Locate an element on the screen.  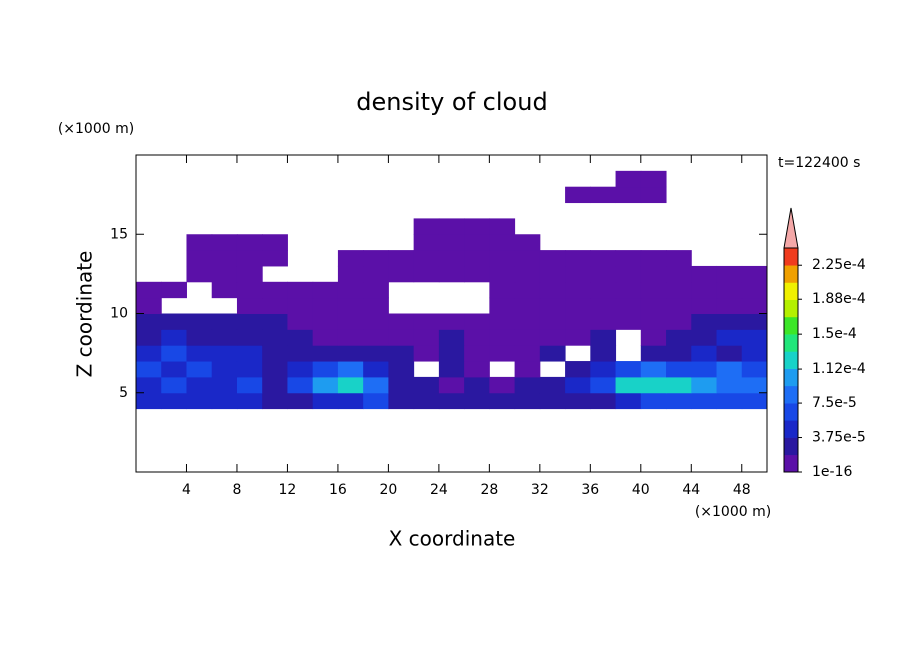
x-tick-label: 12 is located at coordinates (288, 490).